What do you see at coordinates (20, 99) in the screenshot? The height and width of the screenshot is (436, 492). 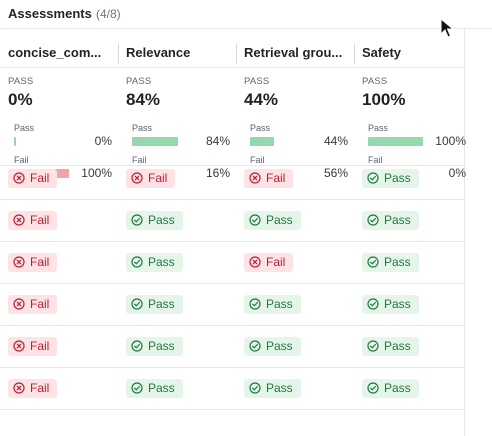 I see `summary-value: 0%` at bounding box center [20, 99].